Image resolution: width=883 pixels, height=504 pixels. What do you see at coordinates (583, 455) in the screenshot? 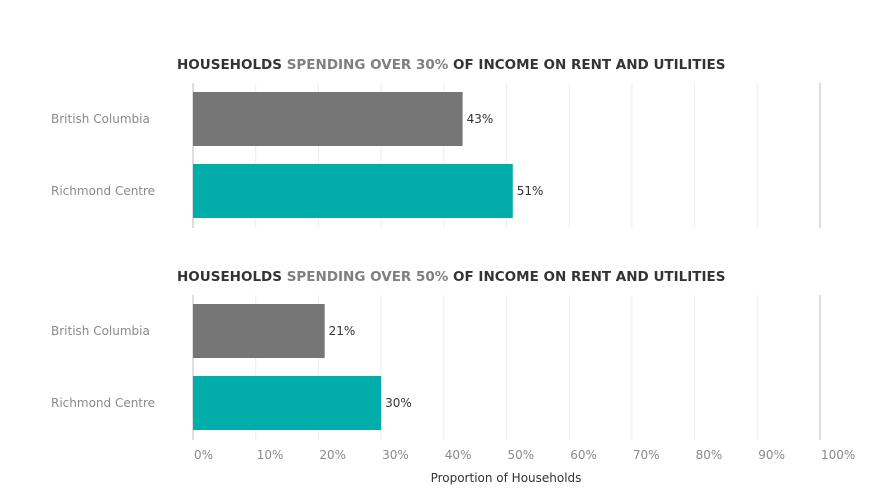
I see `tick-label: 60%` at bounding box center [583, 455].